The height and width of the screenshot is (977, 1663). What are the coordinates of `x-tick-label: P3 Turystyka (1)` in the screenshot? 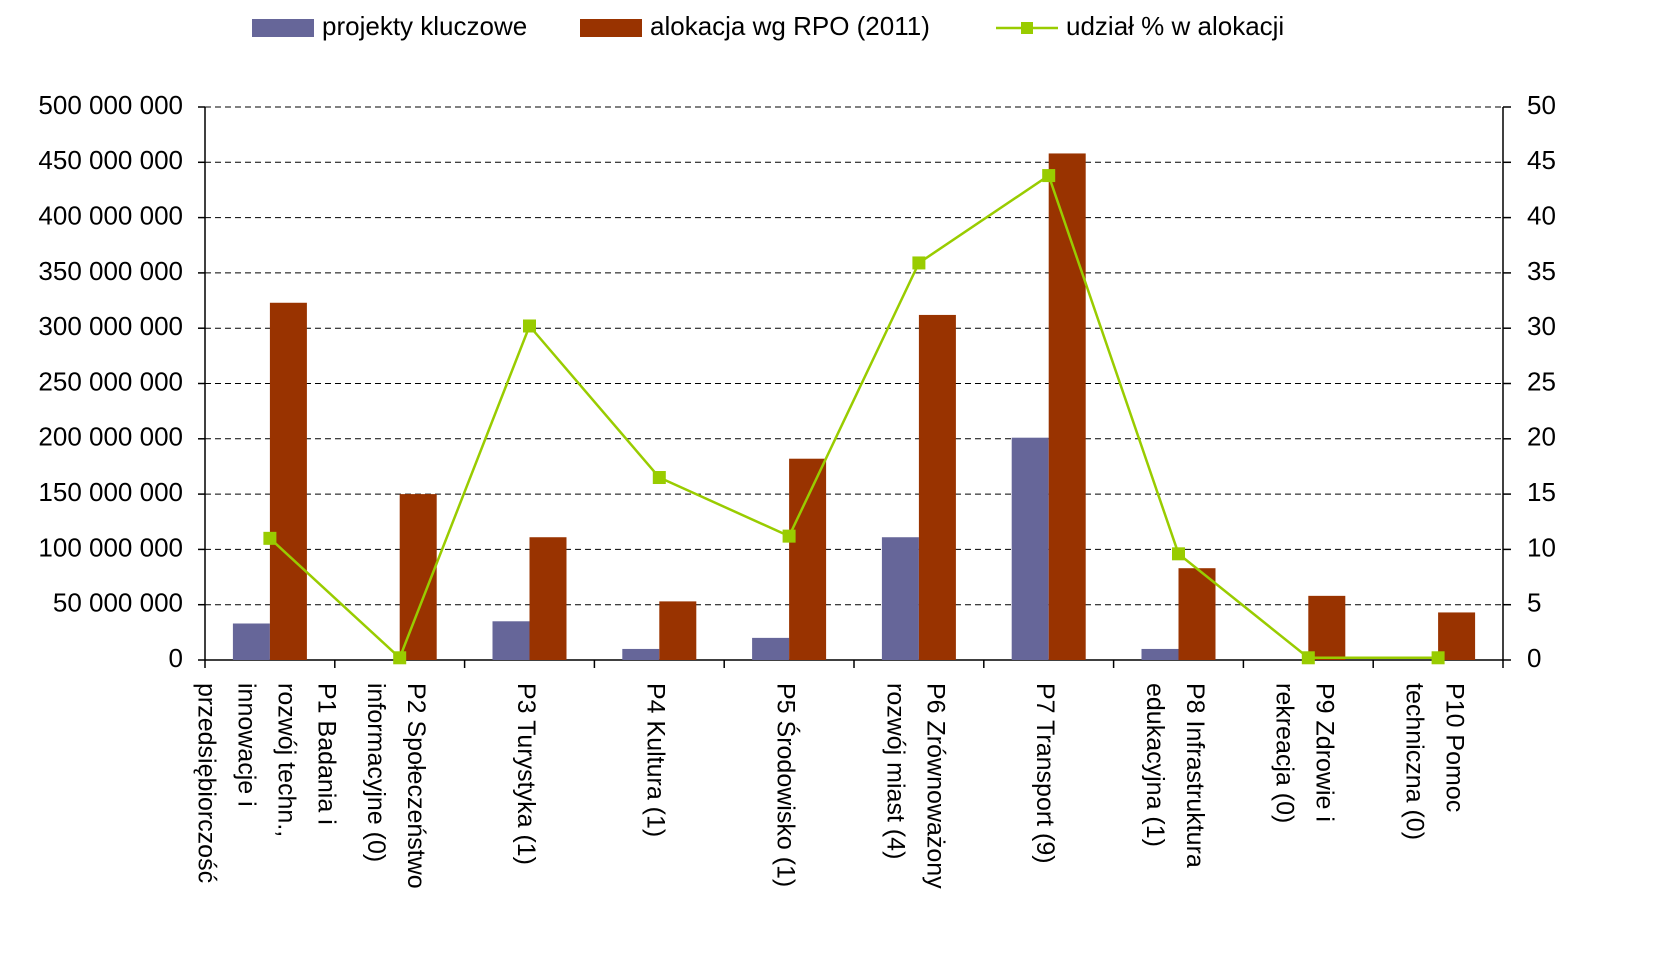 It's located at (526, 774).